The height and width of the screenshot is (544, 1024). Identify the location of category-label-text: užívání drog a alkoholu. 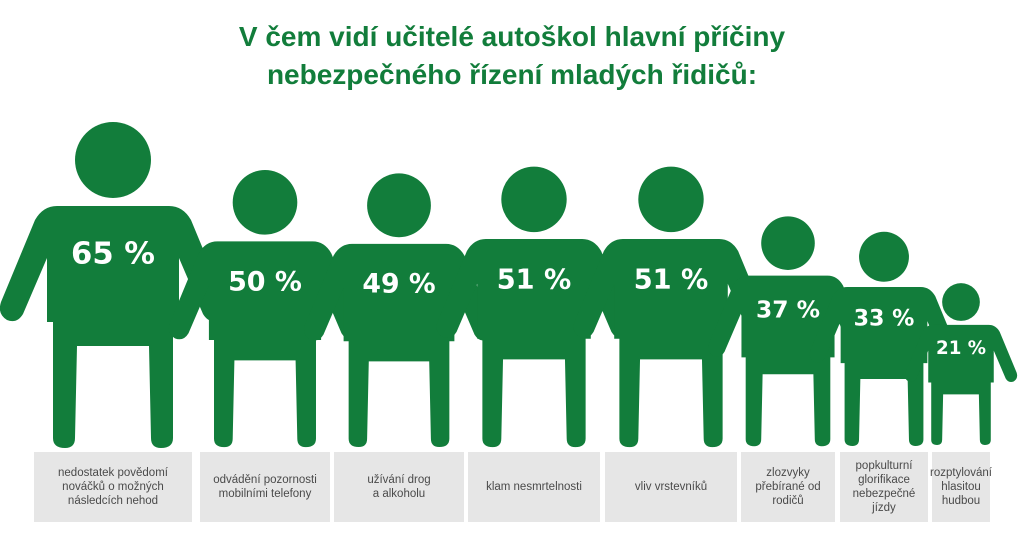
(398, 487).